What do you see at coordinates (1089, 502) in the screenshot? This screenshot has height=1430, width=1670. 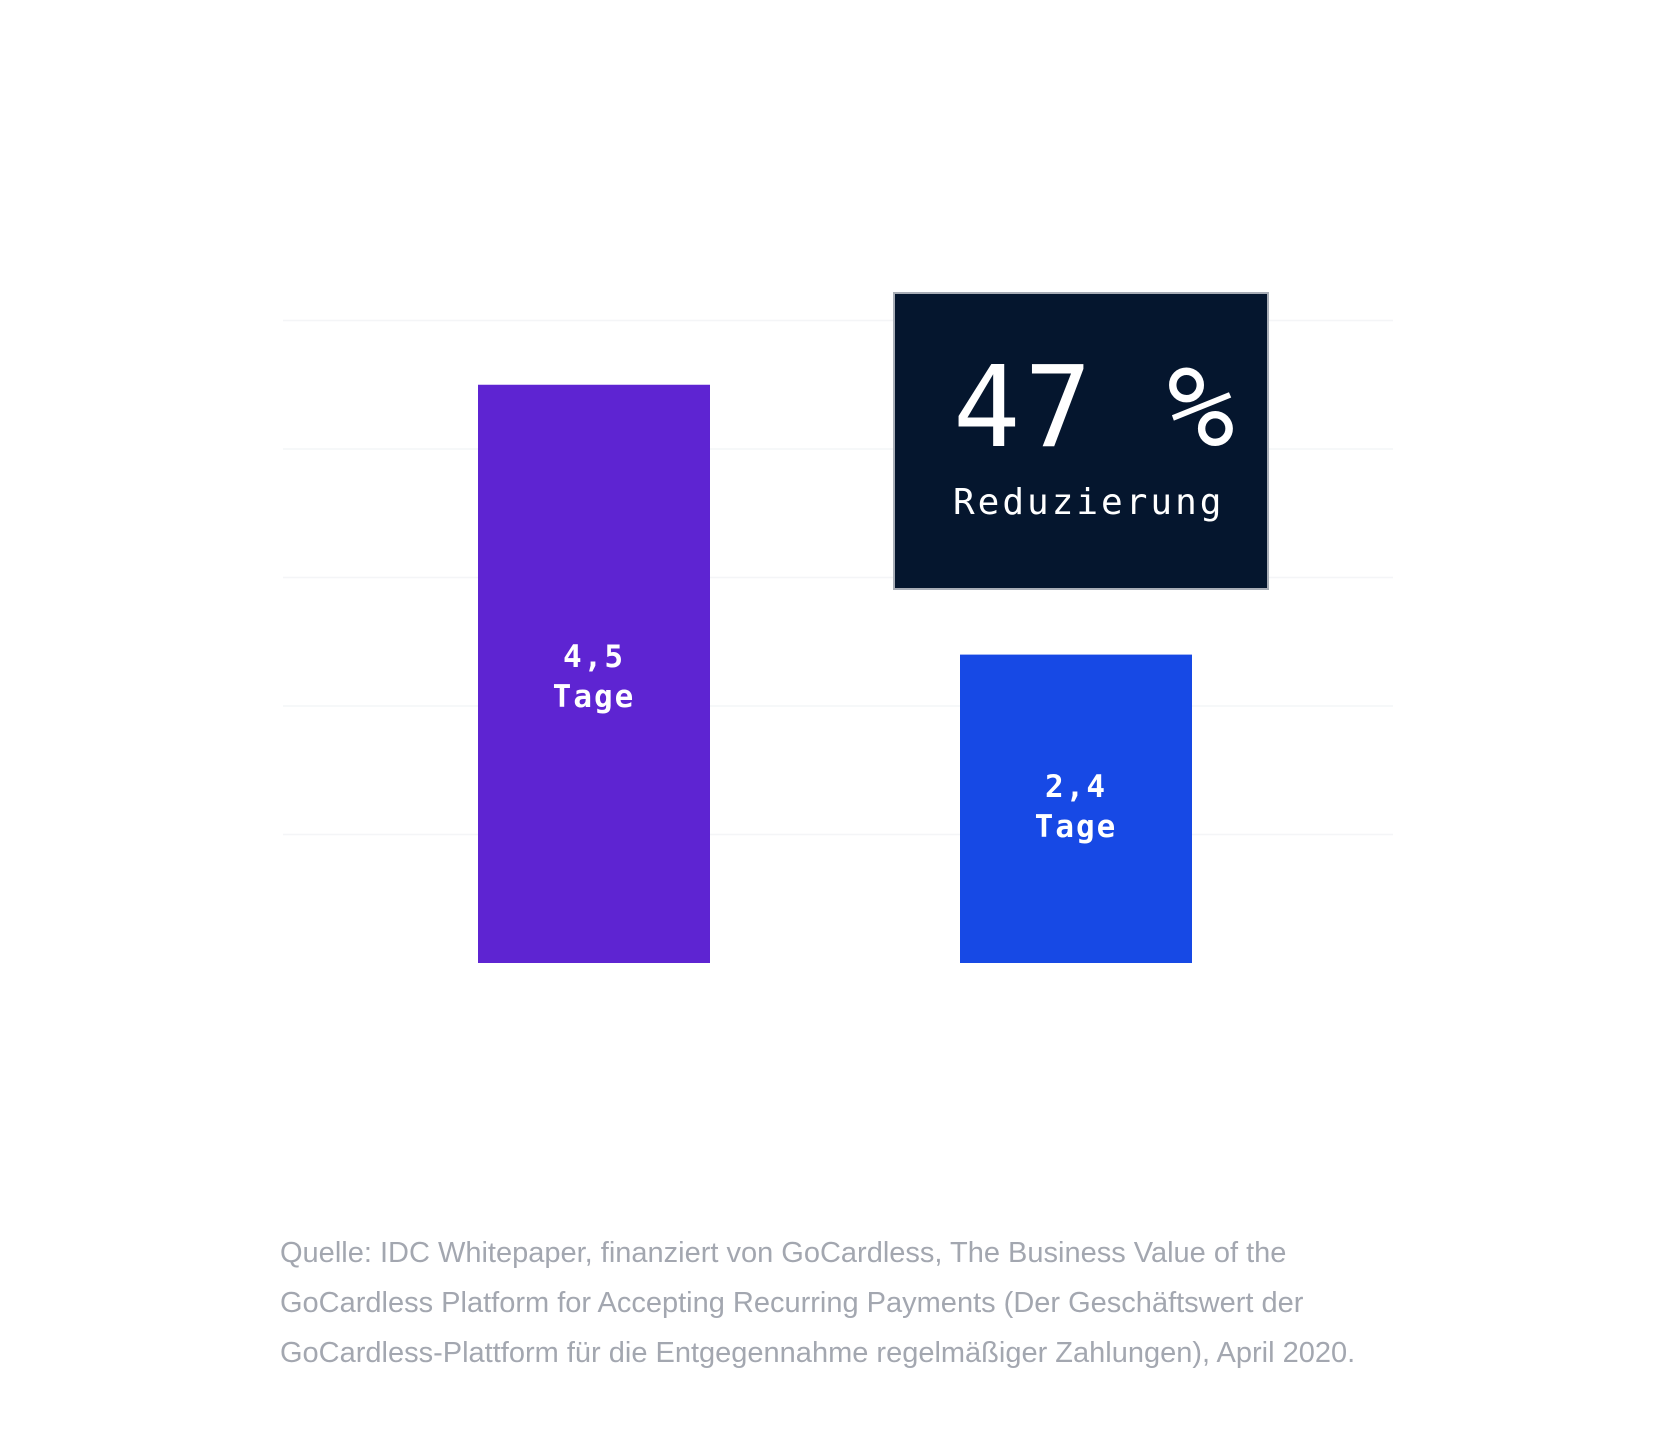 I see `reduction-label: Reduzierung` at bounding box center [1089, 502].